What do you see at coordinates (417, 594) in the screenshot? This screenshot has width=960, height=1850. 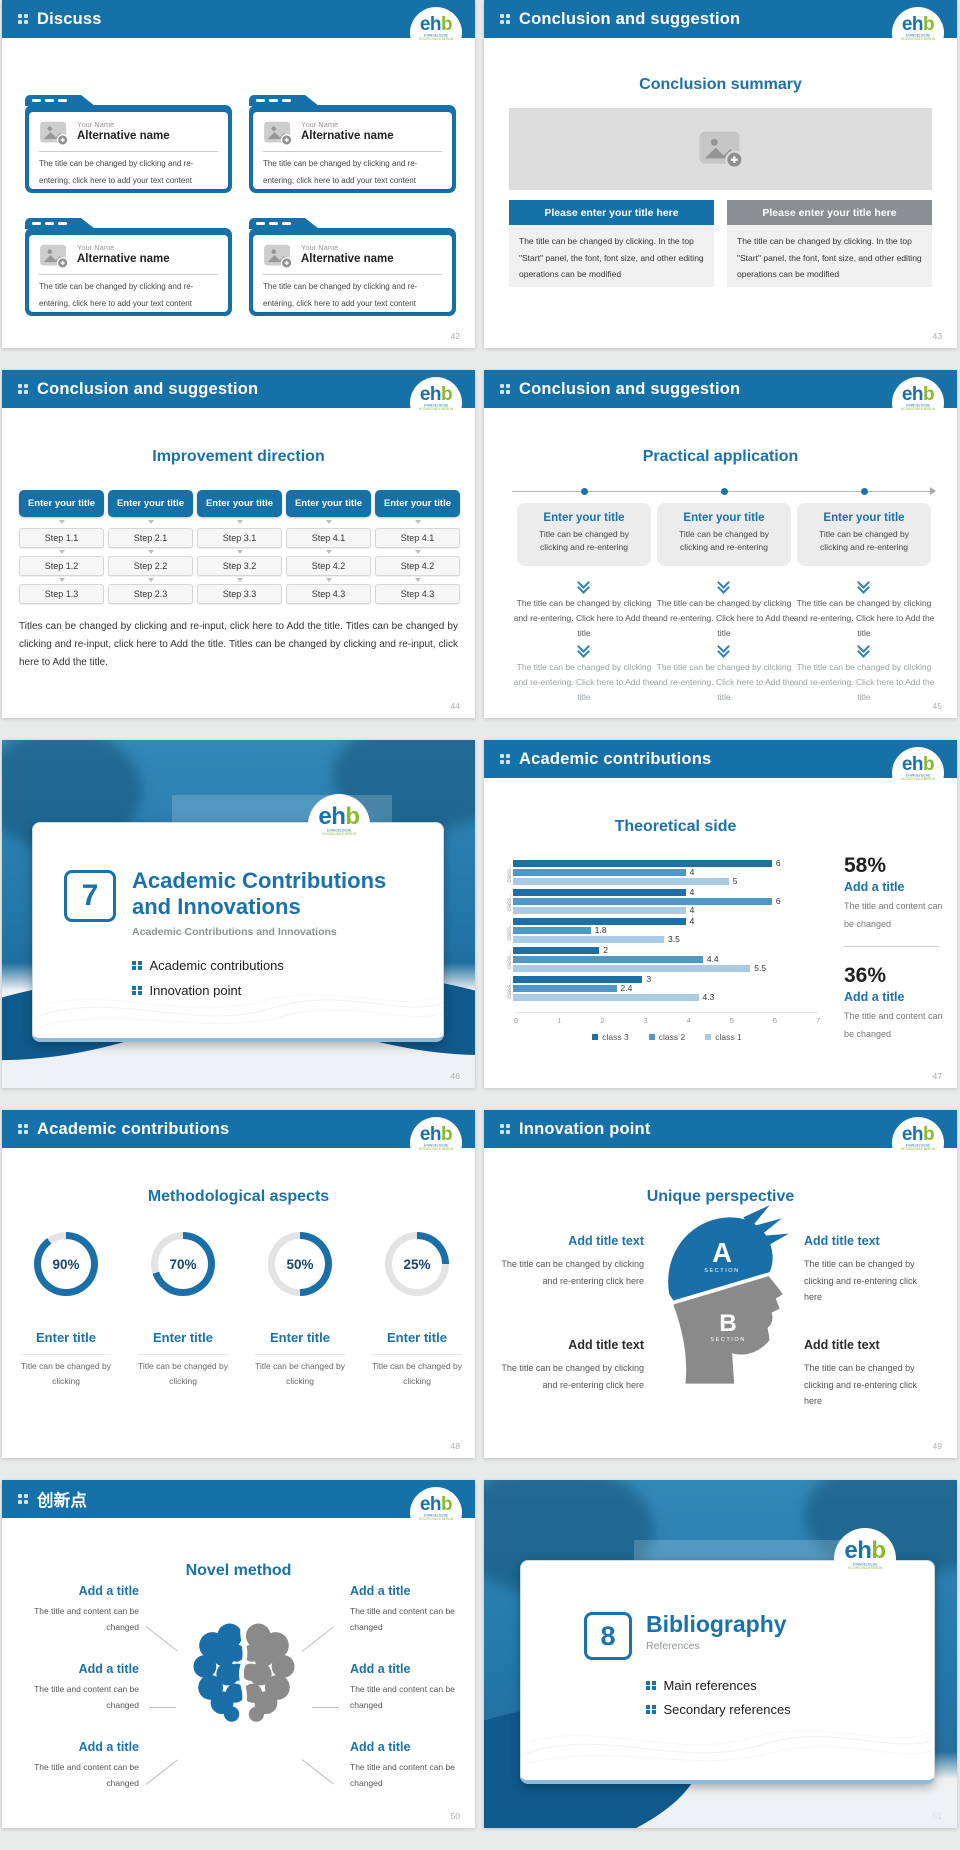 I see `step-box: Step 4.3` at bounding box center [417, 594].